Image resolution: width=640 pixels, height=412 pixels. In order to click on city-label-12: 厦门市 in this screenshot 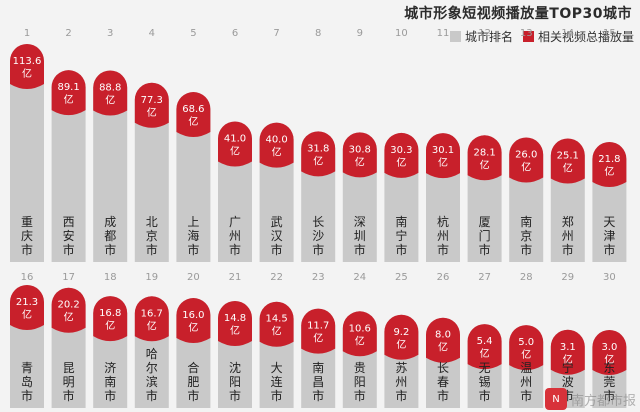, I will do `click(485, 236)`.